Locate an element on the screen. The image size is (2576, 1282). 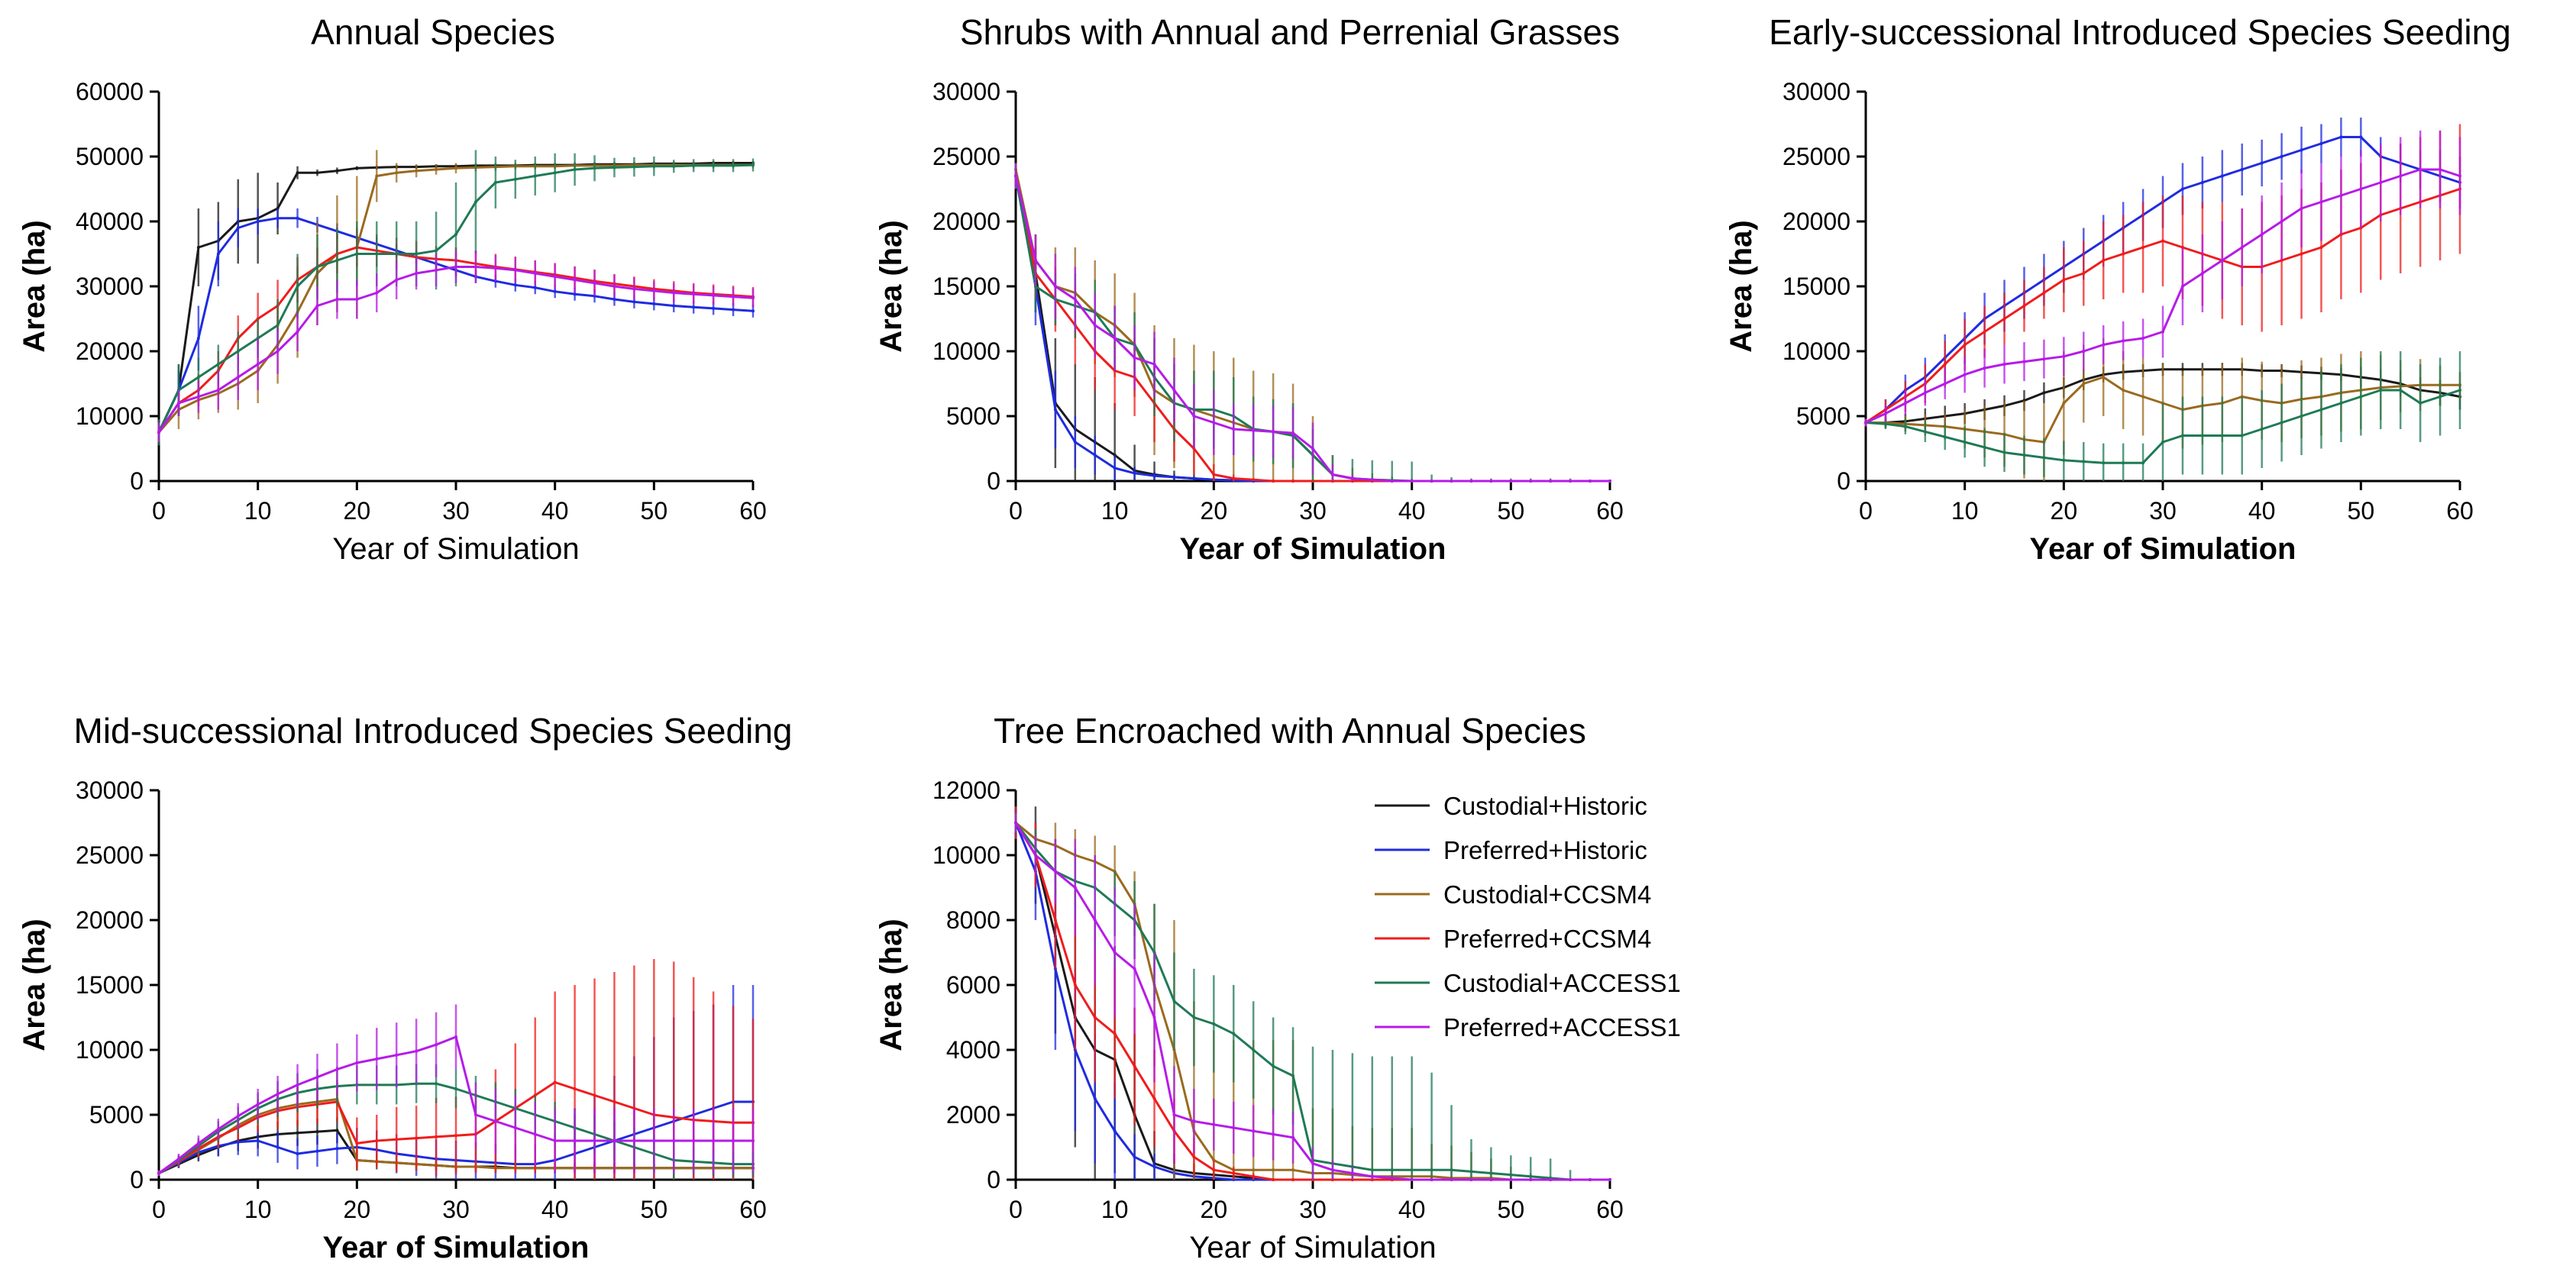
legend-label: Custodial+ACCESS1 is located at coordinates (1562, 983).